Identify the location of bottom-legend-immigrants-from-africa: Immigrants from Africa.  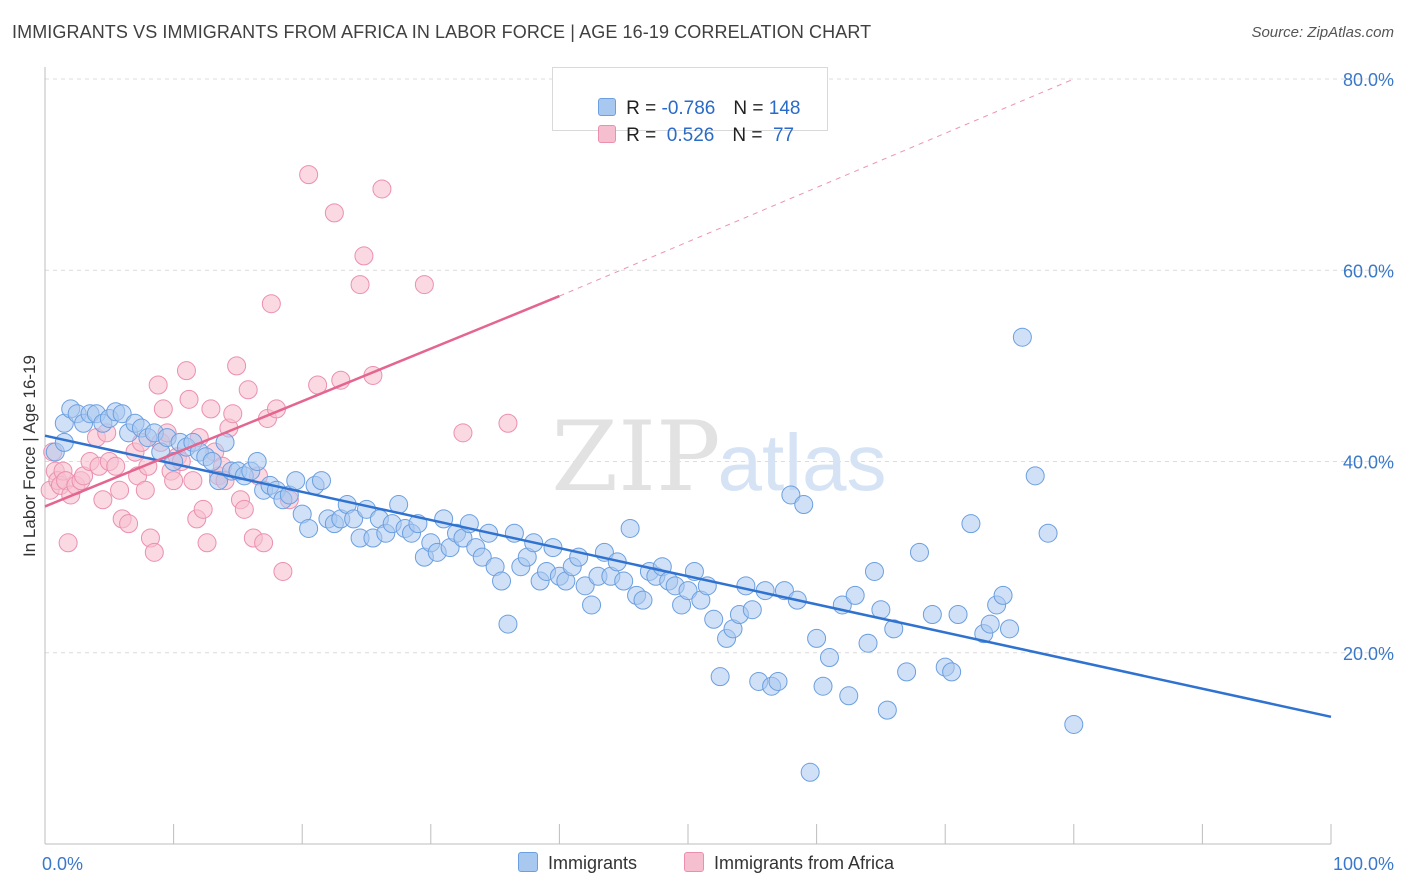
(789, 863).